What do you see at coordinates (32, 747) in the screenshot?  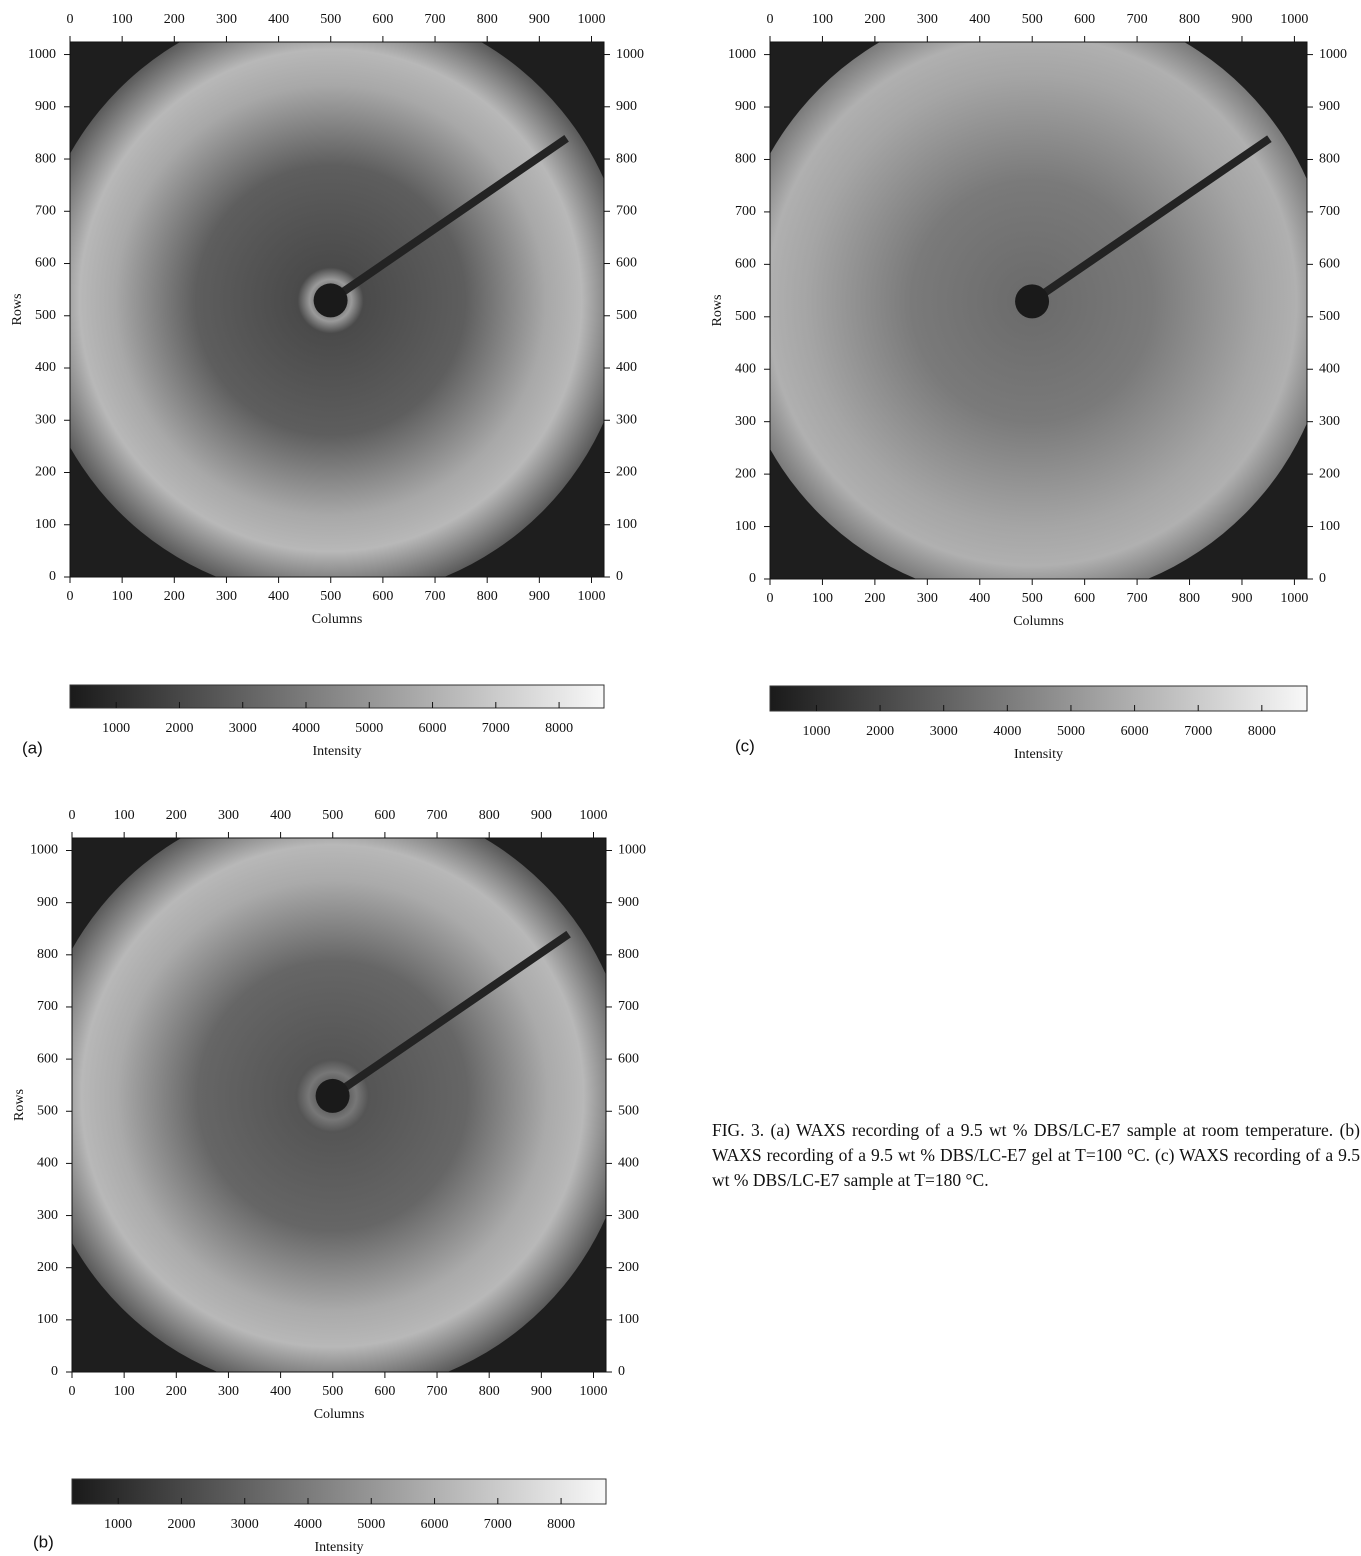 I see `panel-label: (a)` at bounding box center [32, 747].